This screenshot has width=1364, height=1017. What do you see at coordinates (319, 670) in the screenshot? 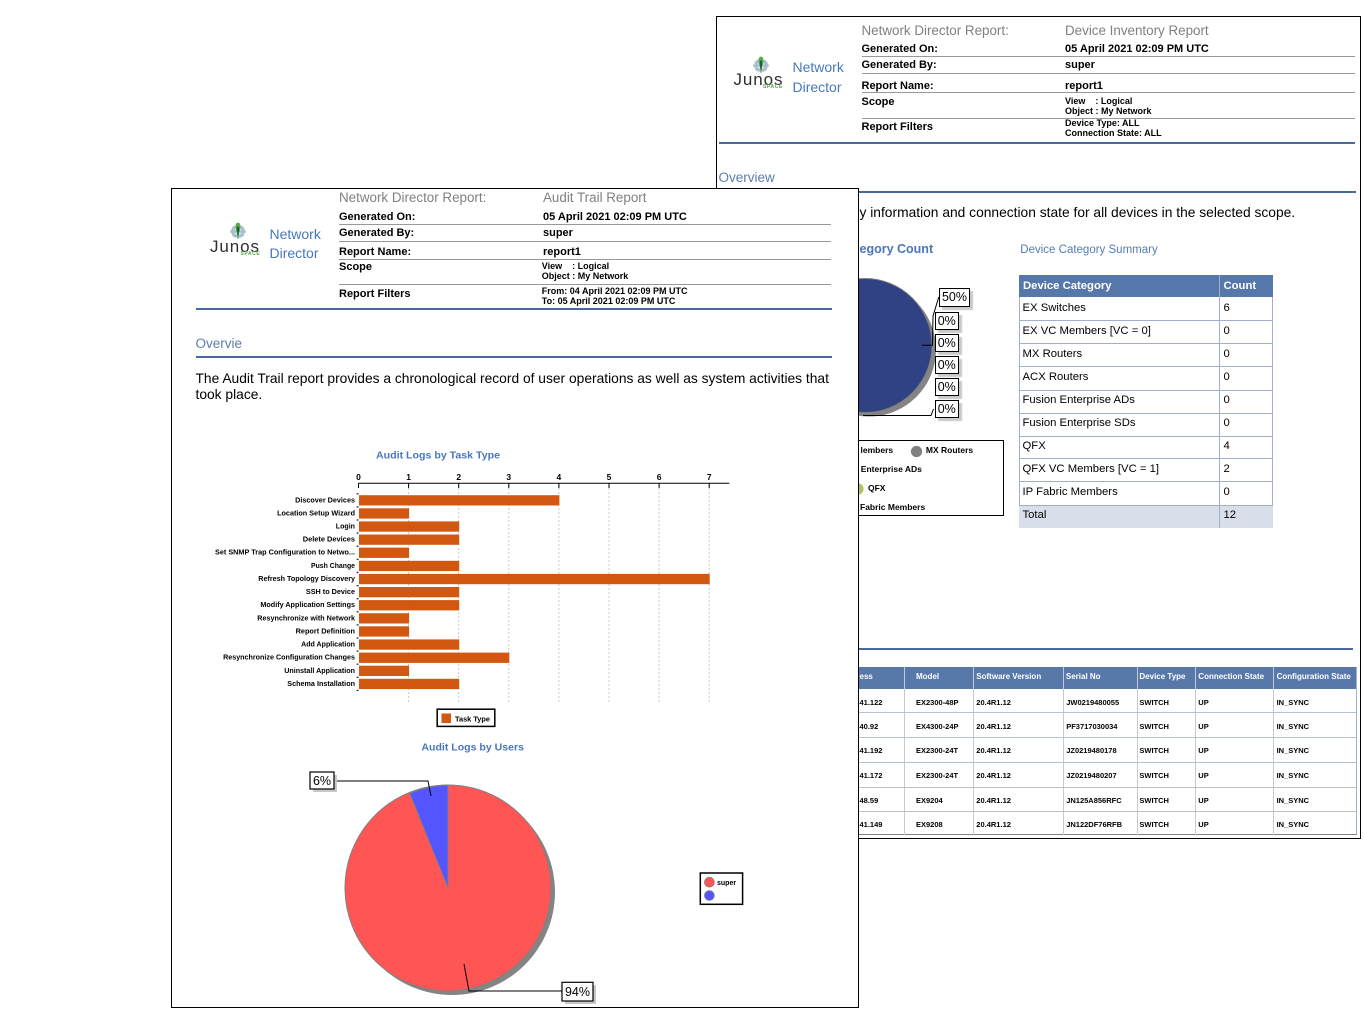
I see `svg-text: Uninstall Application` at bounding box center [319, 670].